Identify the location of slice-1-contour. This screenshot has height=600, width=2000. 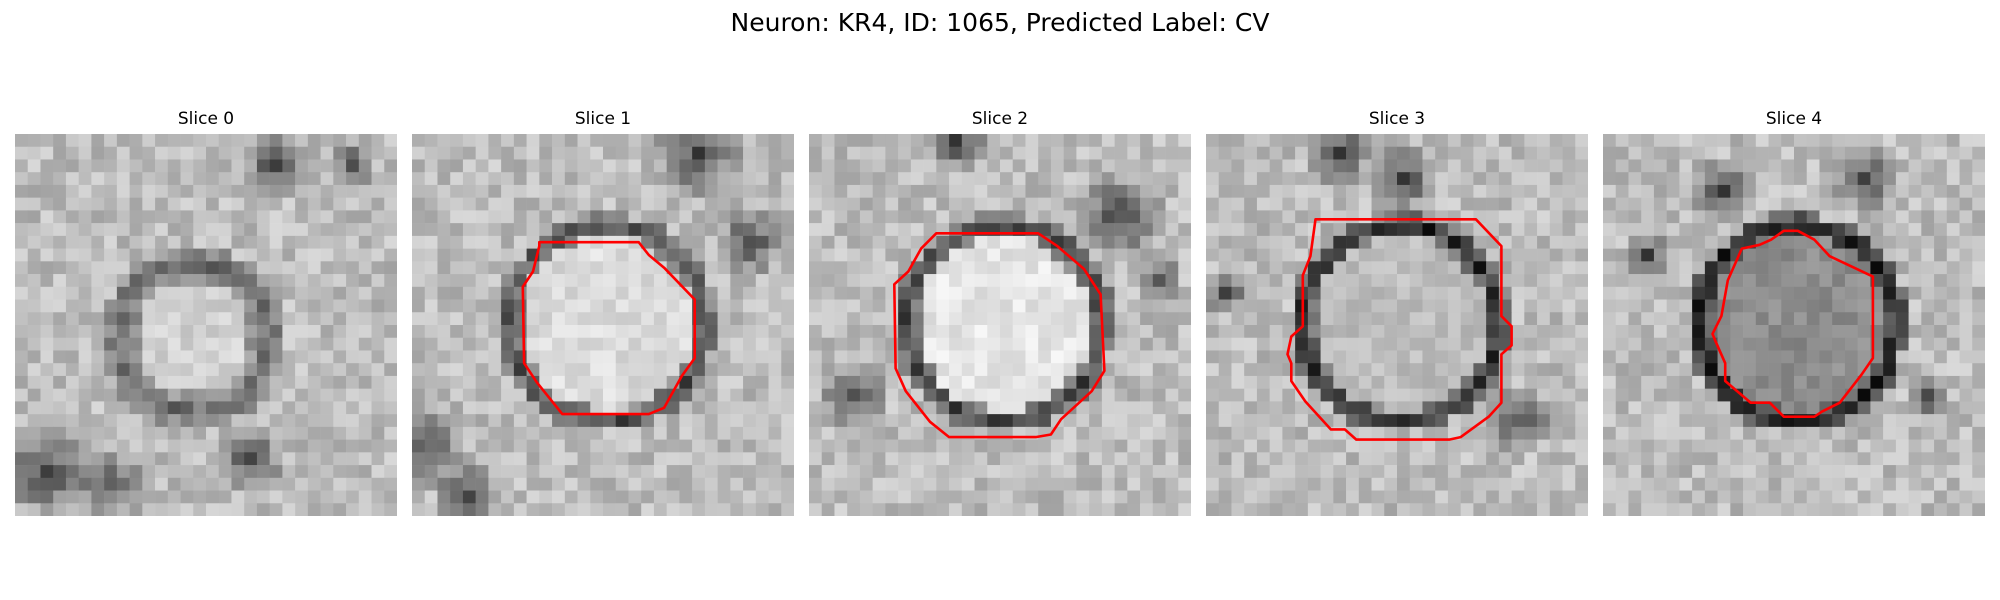
(609, 328).